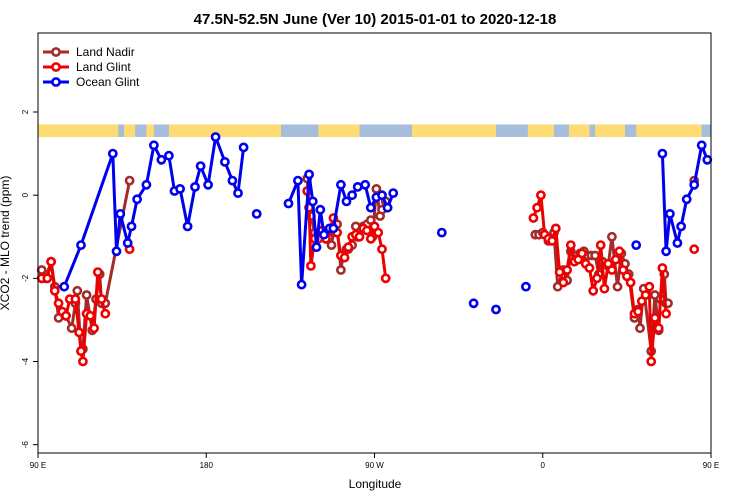  Describe the element at coordinates (374, 465) in the screenshot. I see `x-tick-label: 90 W` at that location.